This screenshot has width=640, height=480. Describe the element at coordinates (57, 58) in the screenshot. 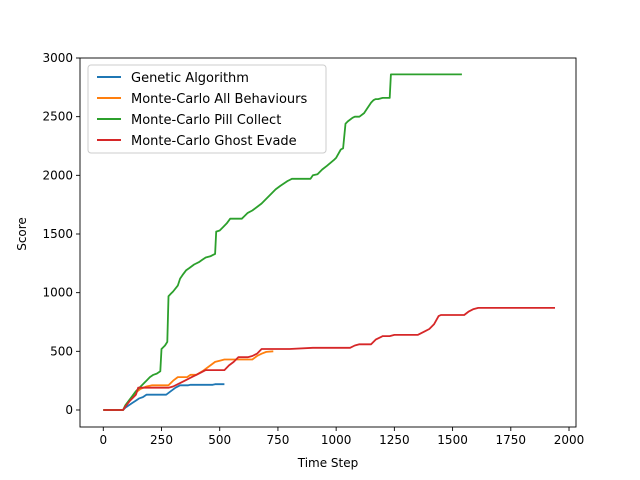

I see `y-tick-label: 3000` at that location.